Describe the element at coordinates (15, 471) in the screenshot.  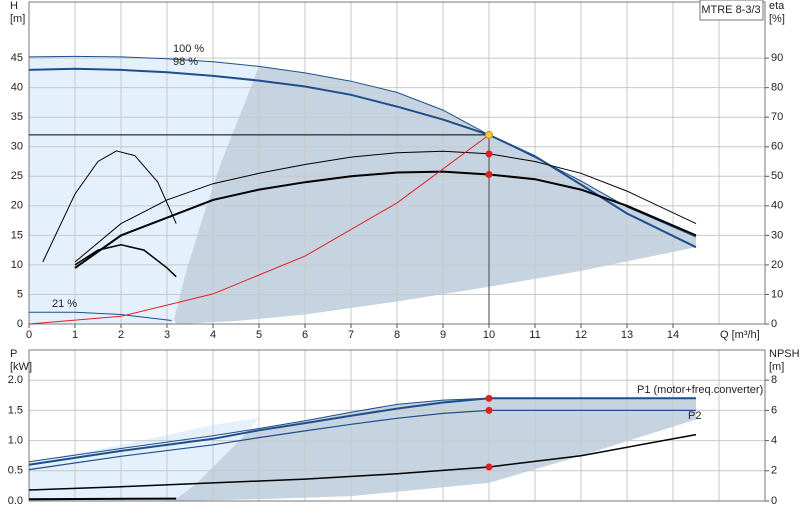
I see `y-tick-label: 0.5` at that location.